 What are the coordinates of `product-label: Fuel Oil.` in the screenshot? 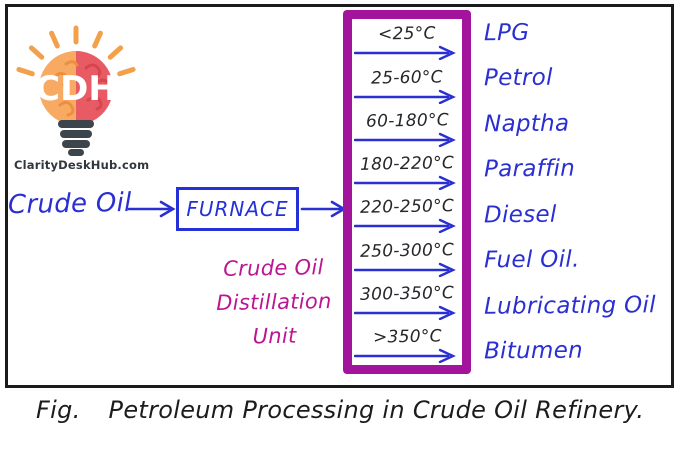 It's located at (531, 260).